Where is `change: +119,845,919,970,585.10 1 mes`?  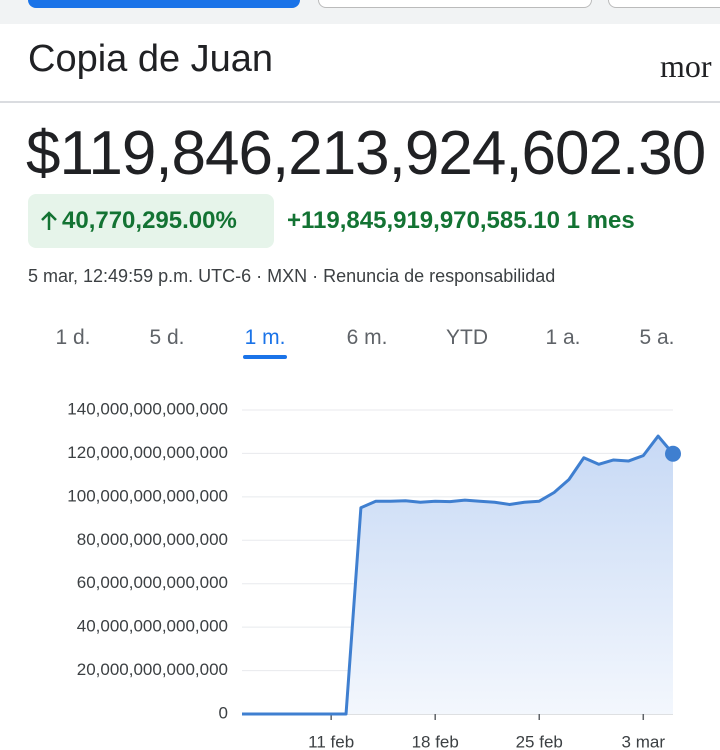
change: +119,845,919,970,585.10 1 mes is located at coordinates (461, 221).